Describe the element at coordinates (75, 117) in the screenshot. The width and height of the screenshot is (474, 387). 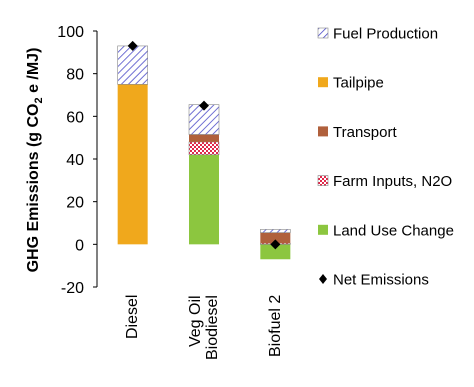
I see `y-tick-label: 60` at that location.